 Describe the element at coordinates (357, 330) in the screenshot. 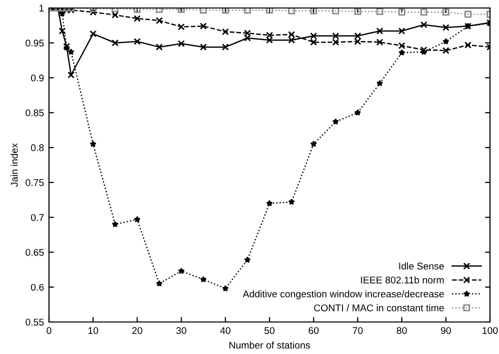

I see `x-tick-label: 70` at that location.